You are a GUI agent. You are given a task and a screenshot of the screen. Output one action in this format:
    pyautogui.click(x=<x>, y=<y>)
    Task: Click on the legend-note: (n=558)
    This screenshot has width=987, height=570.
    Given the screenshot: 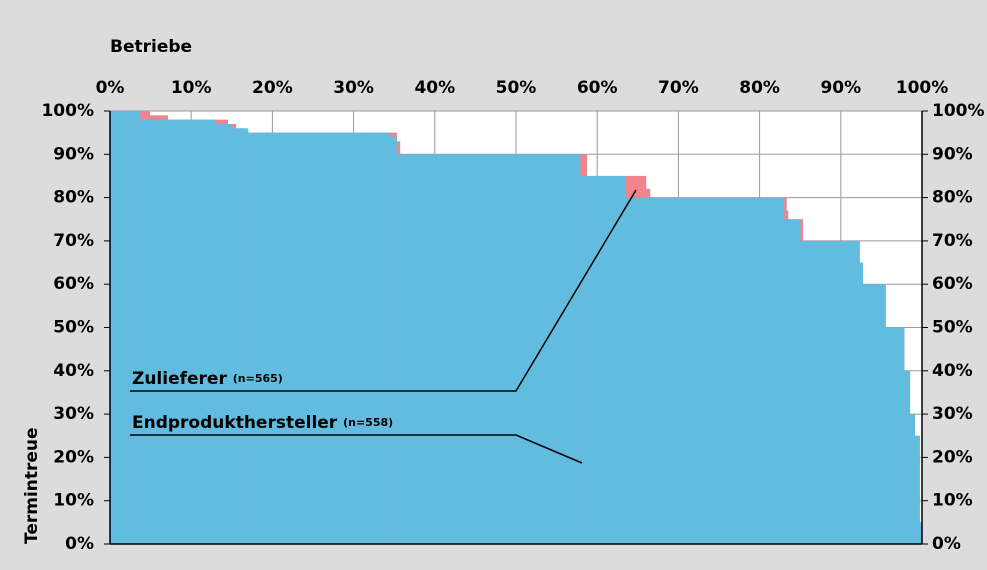 What is the action you would take?
    pyautogui.click(x=368, y=422)
    